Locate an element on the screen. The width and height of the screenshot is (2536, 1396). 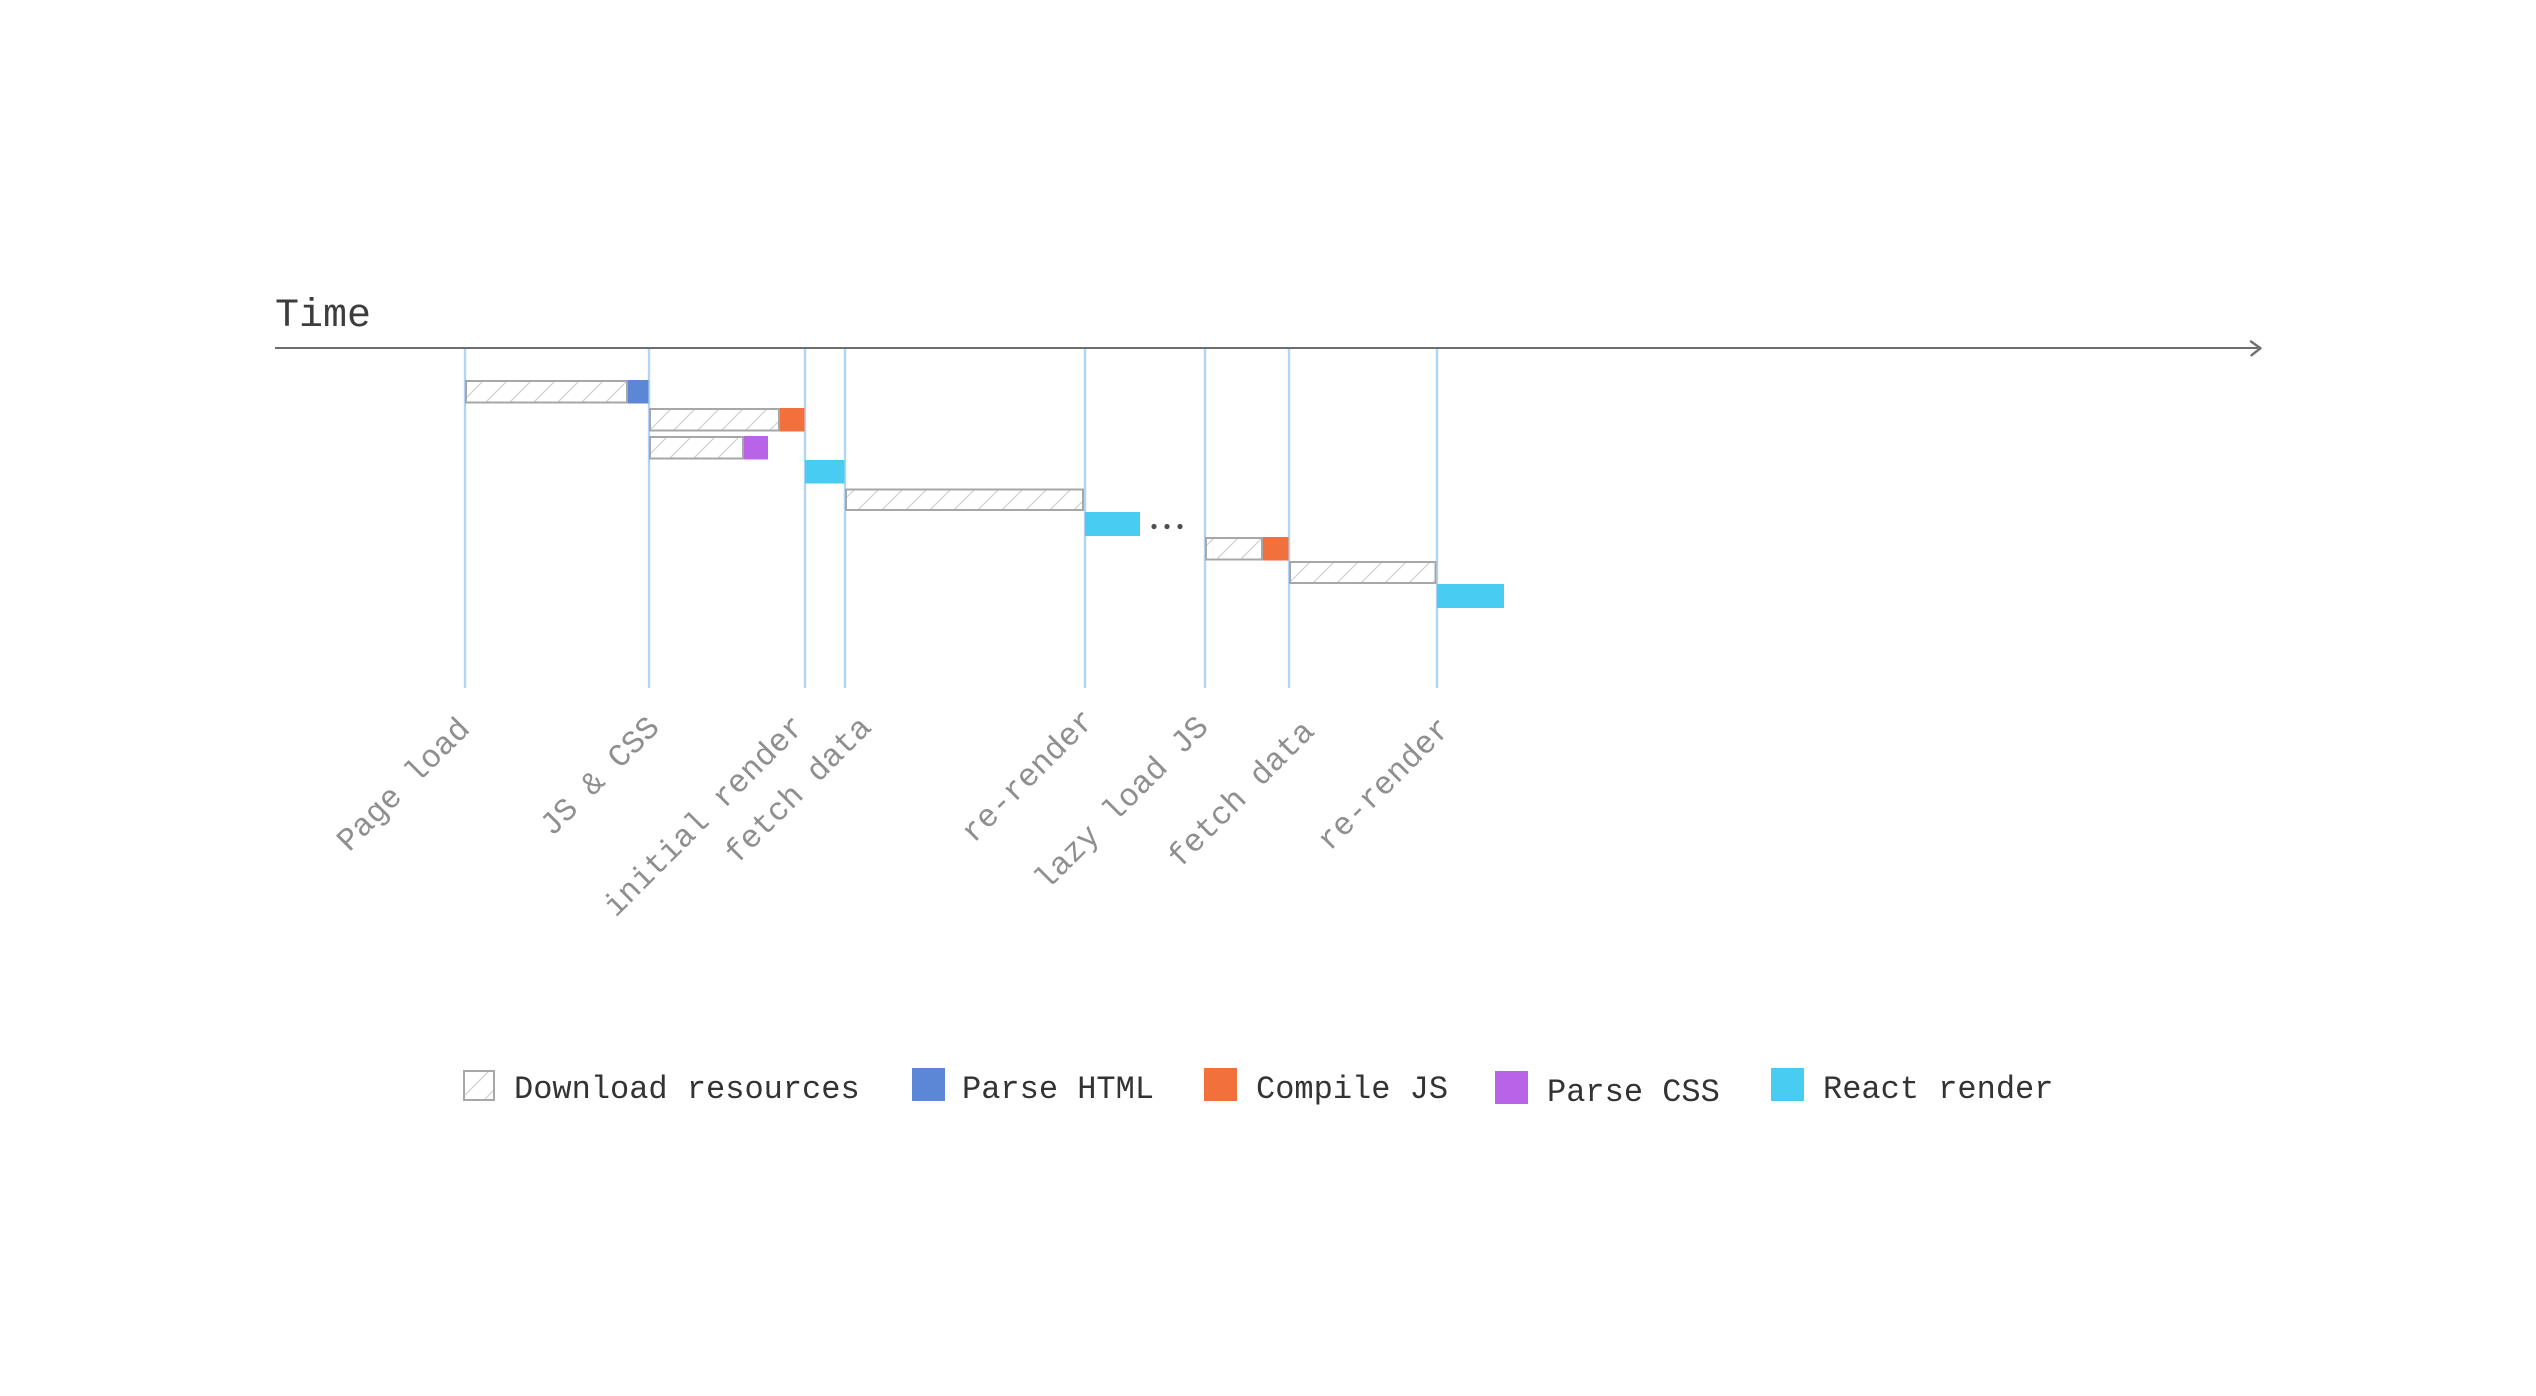
svg-text: Compile JS is located at coordinates (1352, 1089).